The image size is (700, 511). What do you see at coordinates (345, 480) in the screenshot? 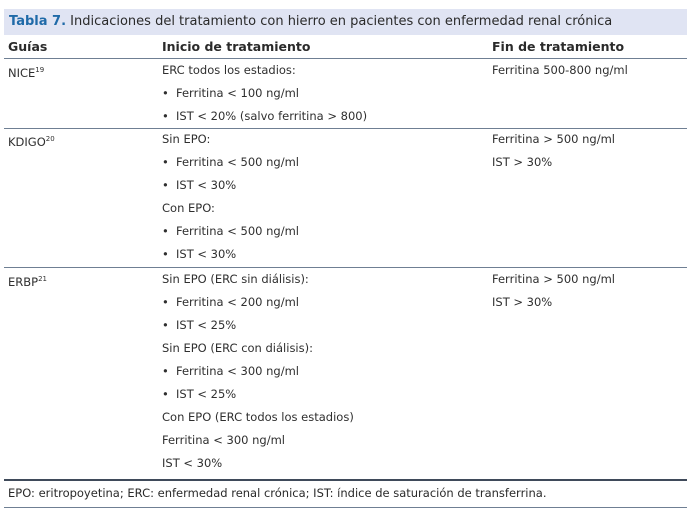
I see `table-bottom-rule` at bounding box center [345, 480].